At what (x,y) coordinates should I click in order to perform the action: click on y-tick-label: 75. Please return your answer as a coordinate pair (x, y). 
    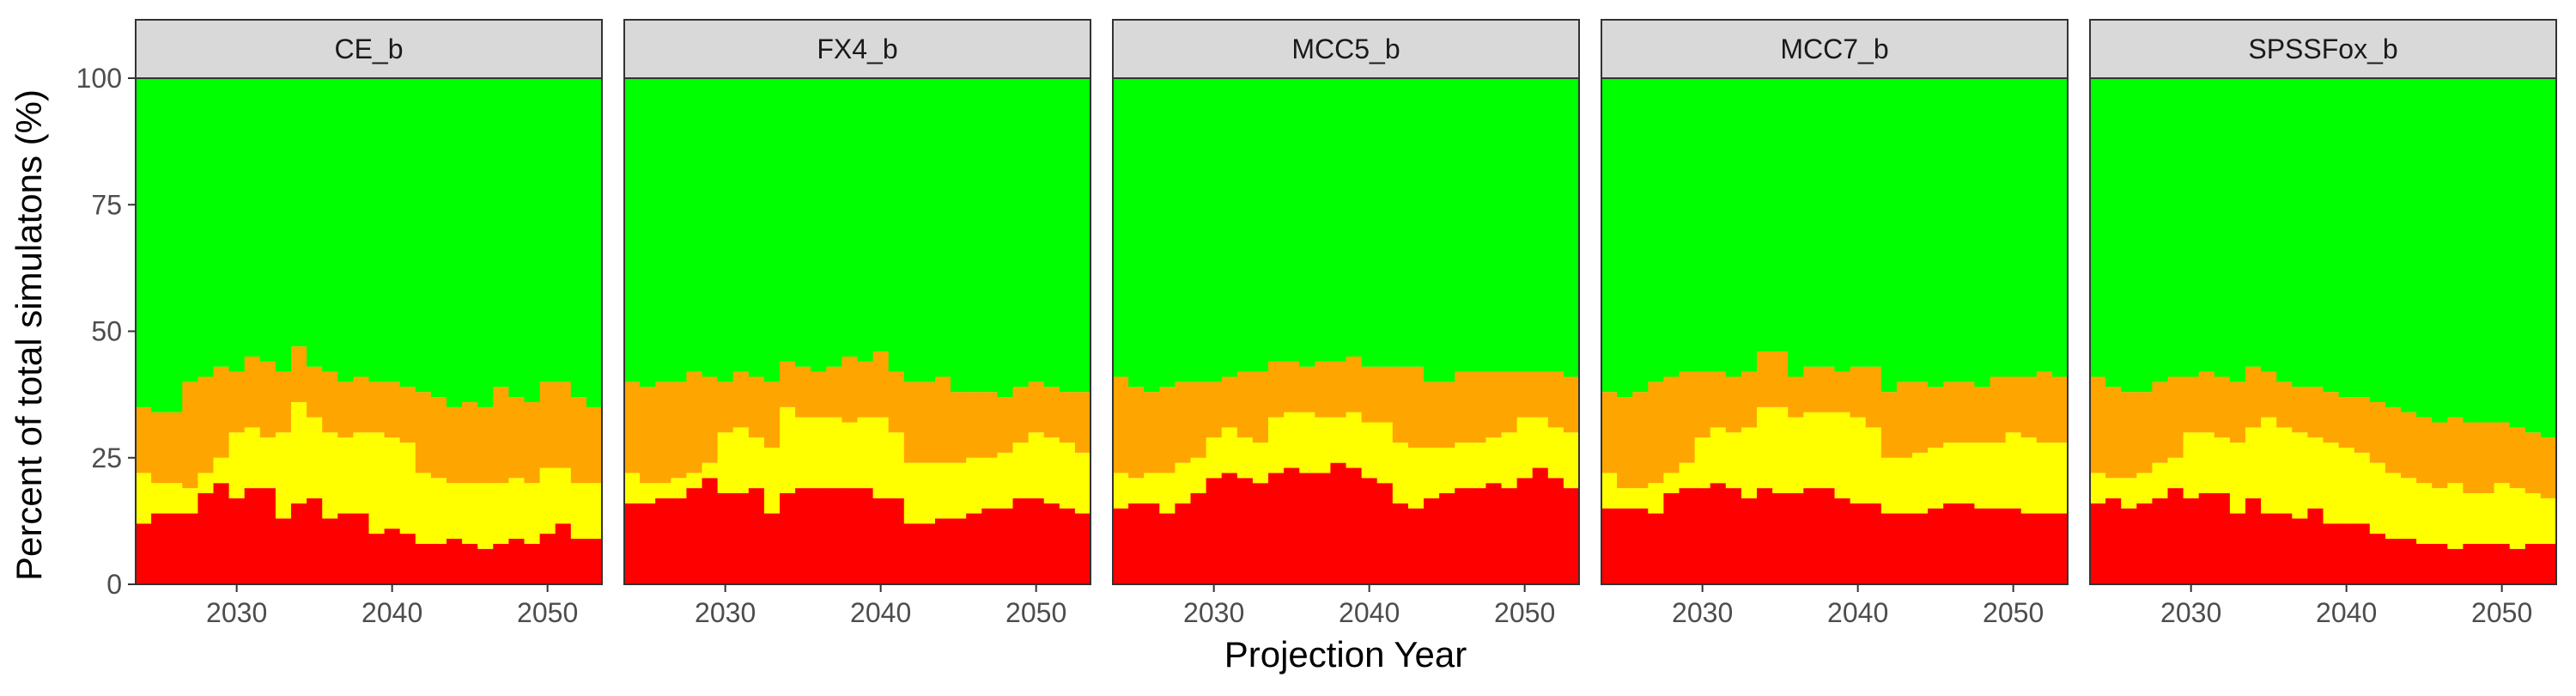
    Looking at the image, I should click on (106, 204).